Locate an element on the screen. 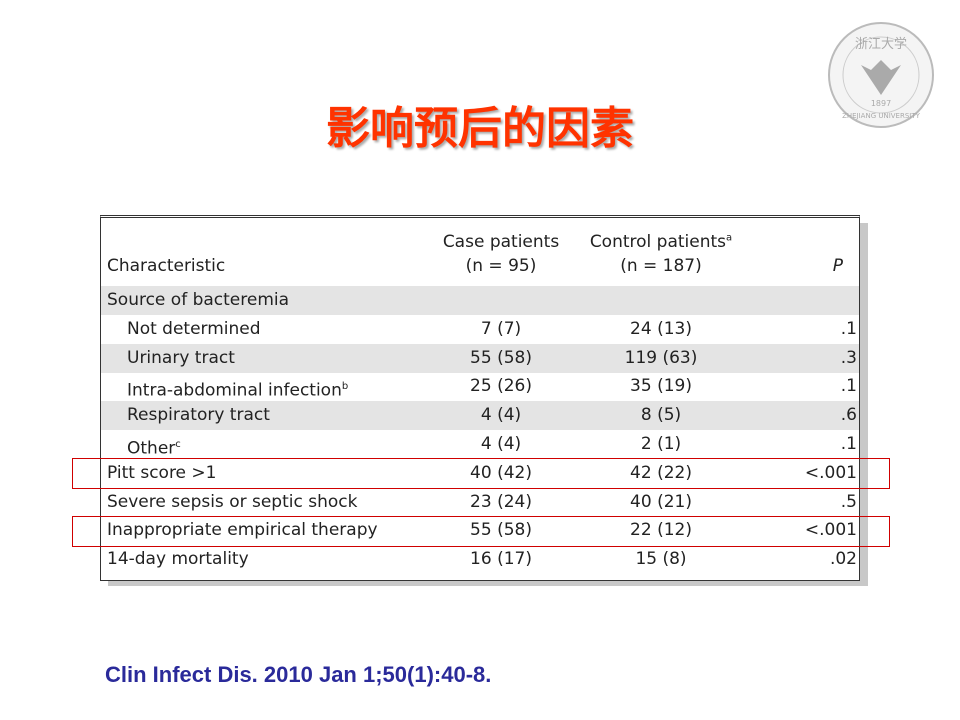 This screenshot has width=960, height=720. footnote-mark: c is located at coordinates (178, 444).